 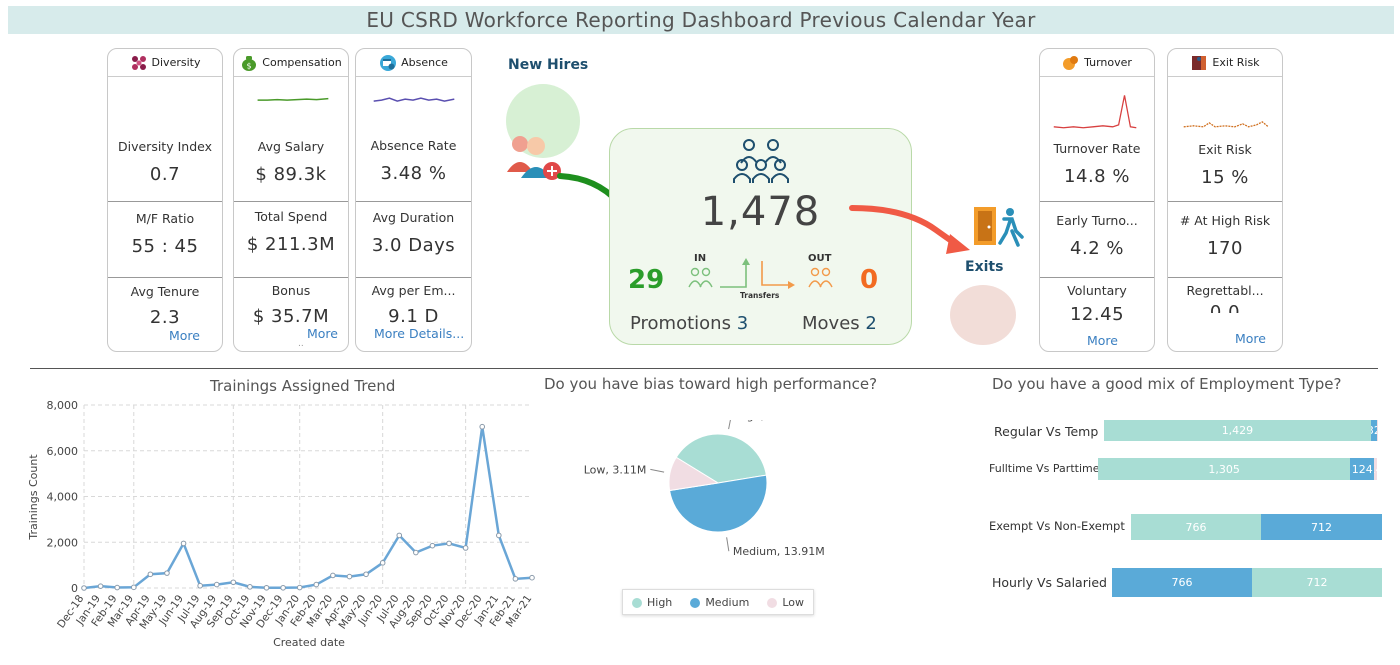 I want to click on turnover-card-header: Turnover, so click(x=1097, y=63).